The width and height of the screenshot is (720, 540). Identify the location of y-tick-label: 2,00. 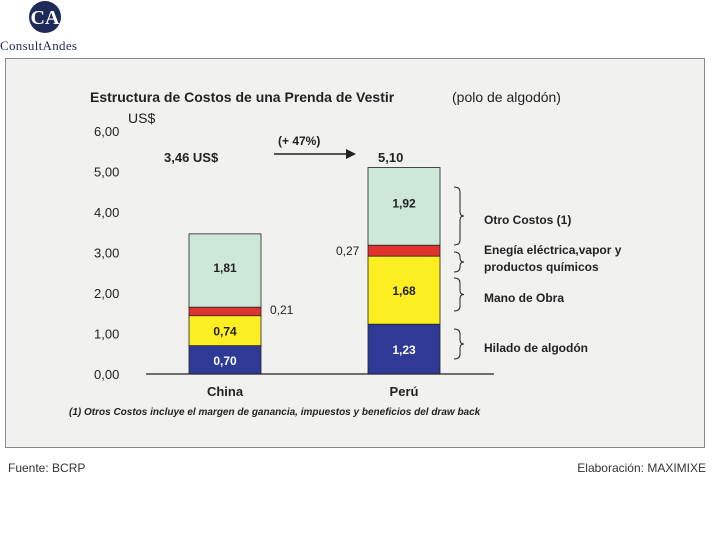
(106, 293).